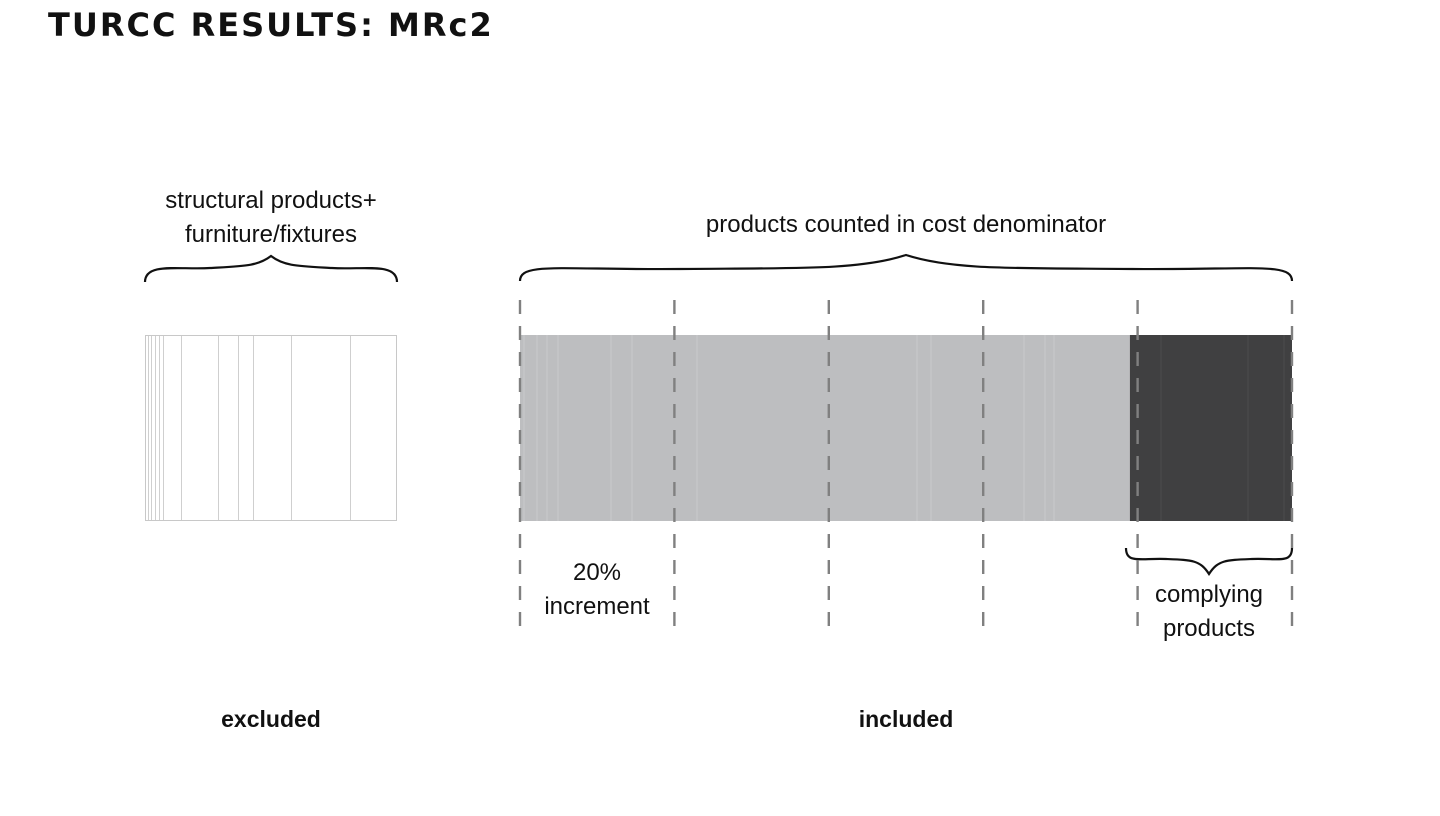  I want to click on excluded-label: excluded, so click(271, 719).